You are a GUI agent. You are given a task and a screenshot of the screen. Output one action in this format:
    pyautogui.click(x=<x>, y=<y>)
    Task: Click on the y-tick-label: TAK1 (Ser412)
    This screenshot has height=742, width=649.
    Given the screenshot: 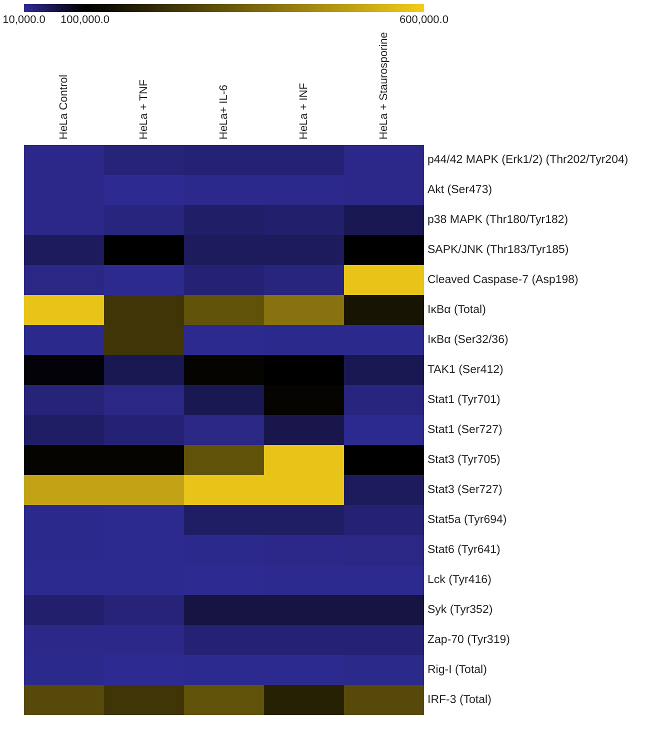 What is the action you would take?
    pyautogui.click(x=466, y=370)
    